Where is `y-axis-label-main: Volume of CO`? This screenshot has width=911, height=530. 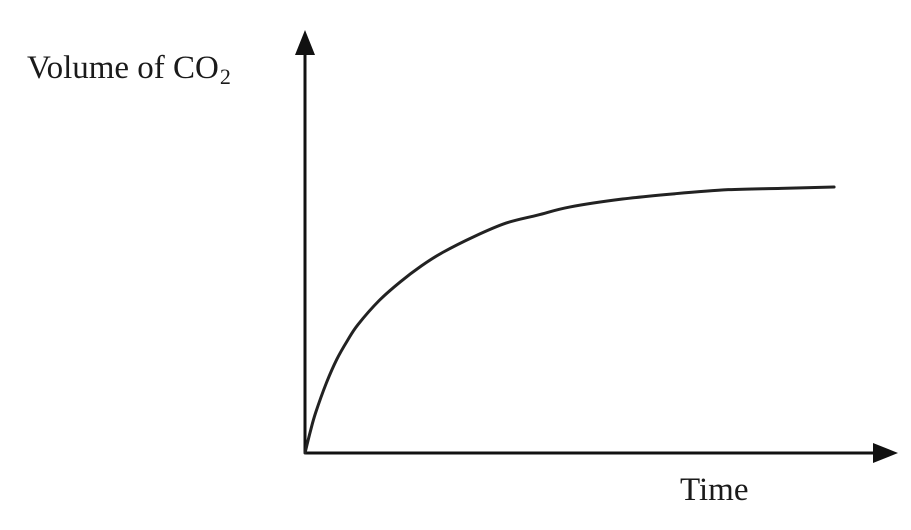
y-axis-label-main: Volume of CO is located at coordinates (123, 68).